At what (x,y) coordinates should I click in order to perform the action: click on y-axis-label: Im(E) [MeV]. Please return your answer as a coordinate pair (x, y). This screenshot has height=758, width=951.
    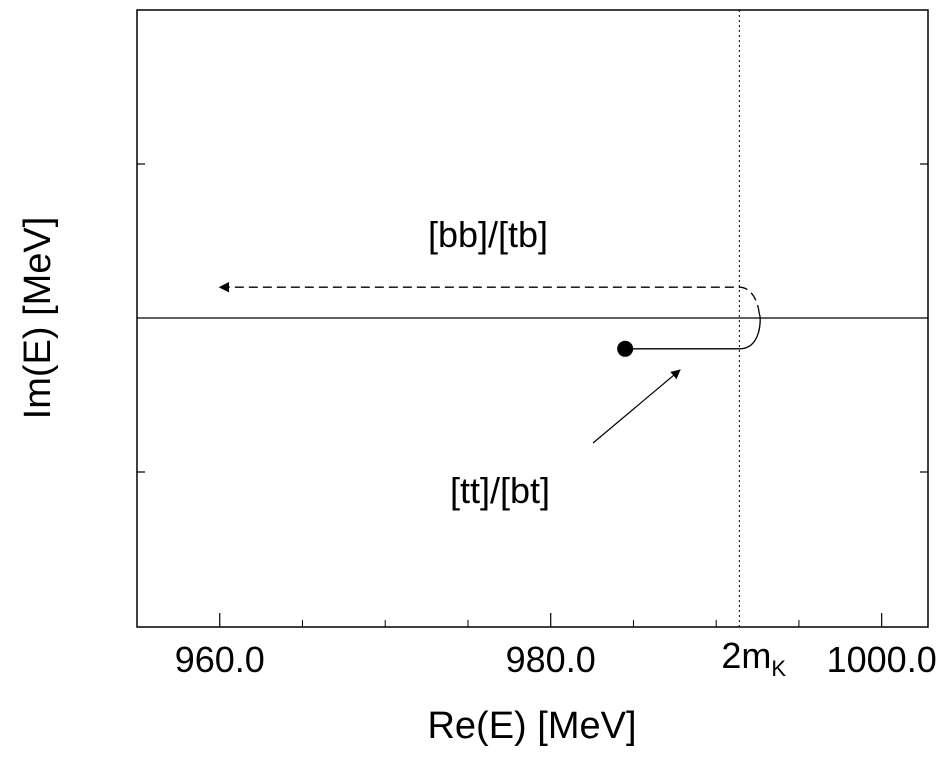
    Looking at the image, I should click on (38, 318).